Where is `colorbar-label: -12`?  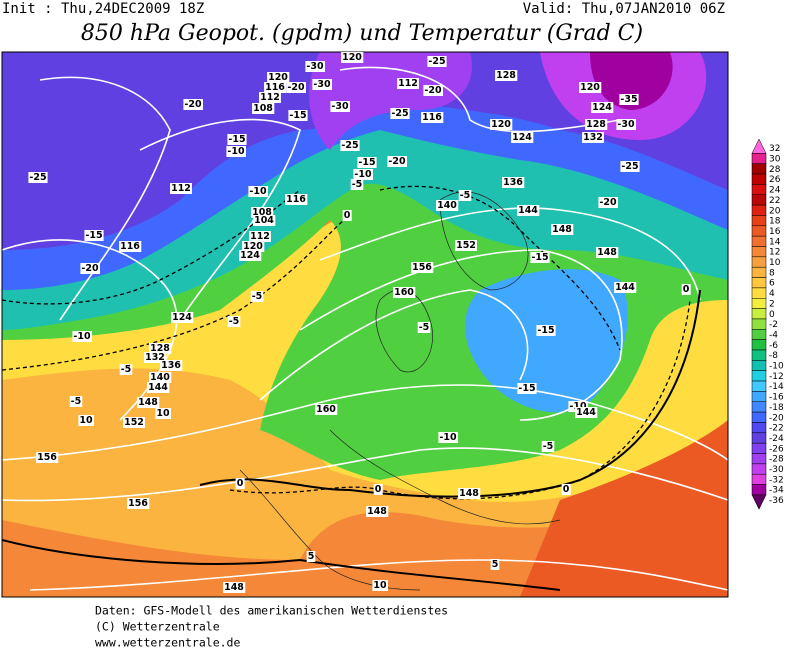
colorbar-label: -12 is located at coordinates (776, 377).